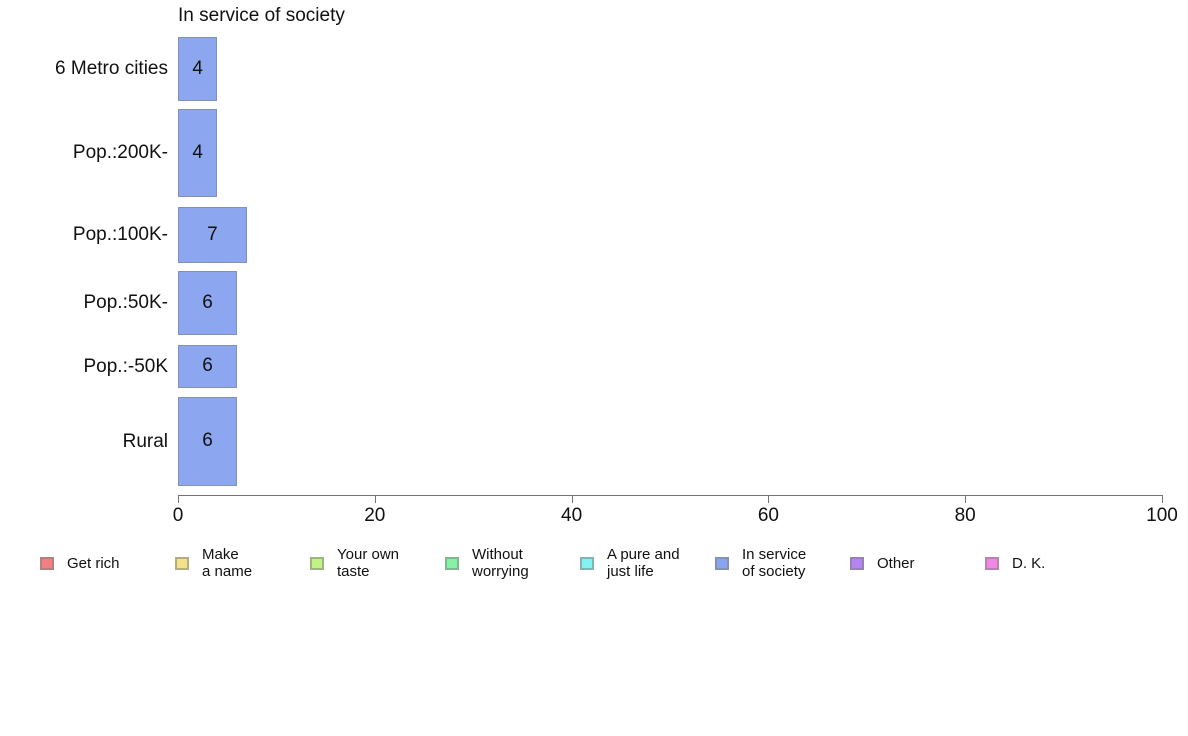 This screenshot has width=1188, height=736. I want to click on legend-label: Your own taste, so click(368, 563).